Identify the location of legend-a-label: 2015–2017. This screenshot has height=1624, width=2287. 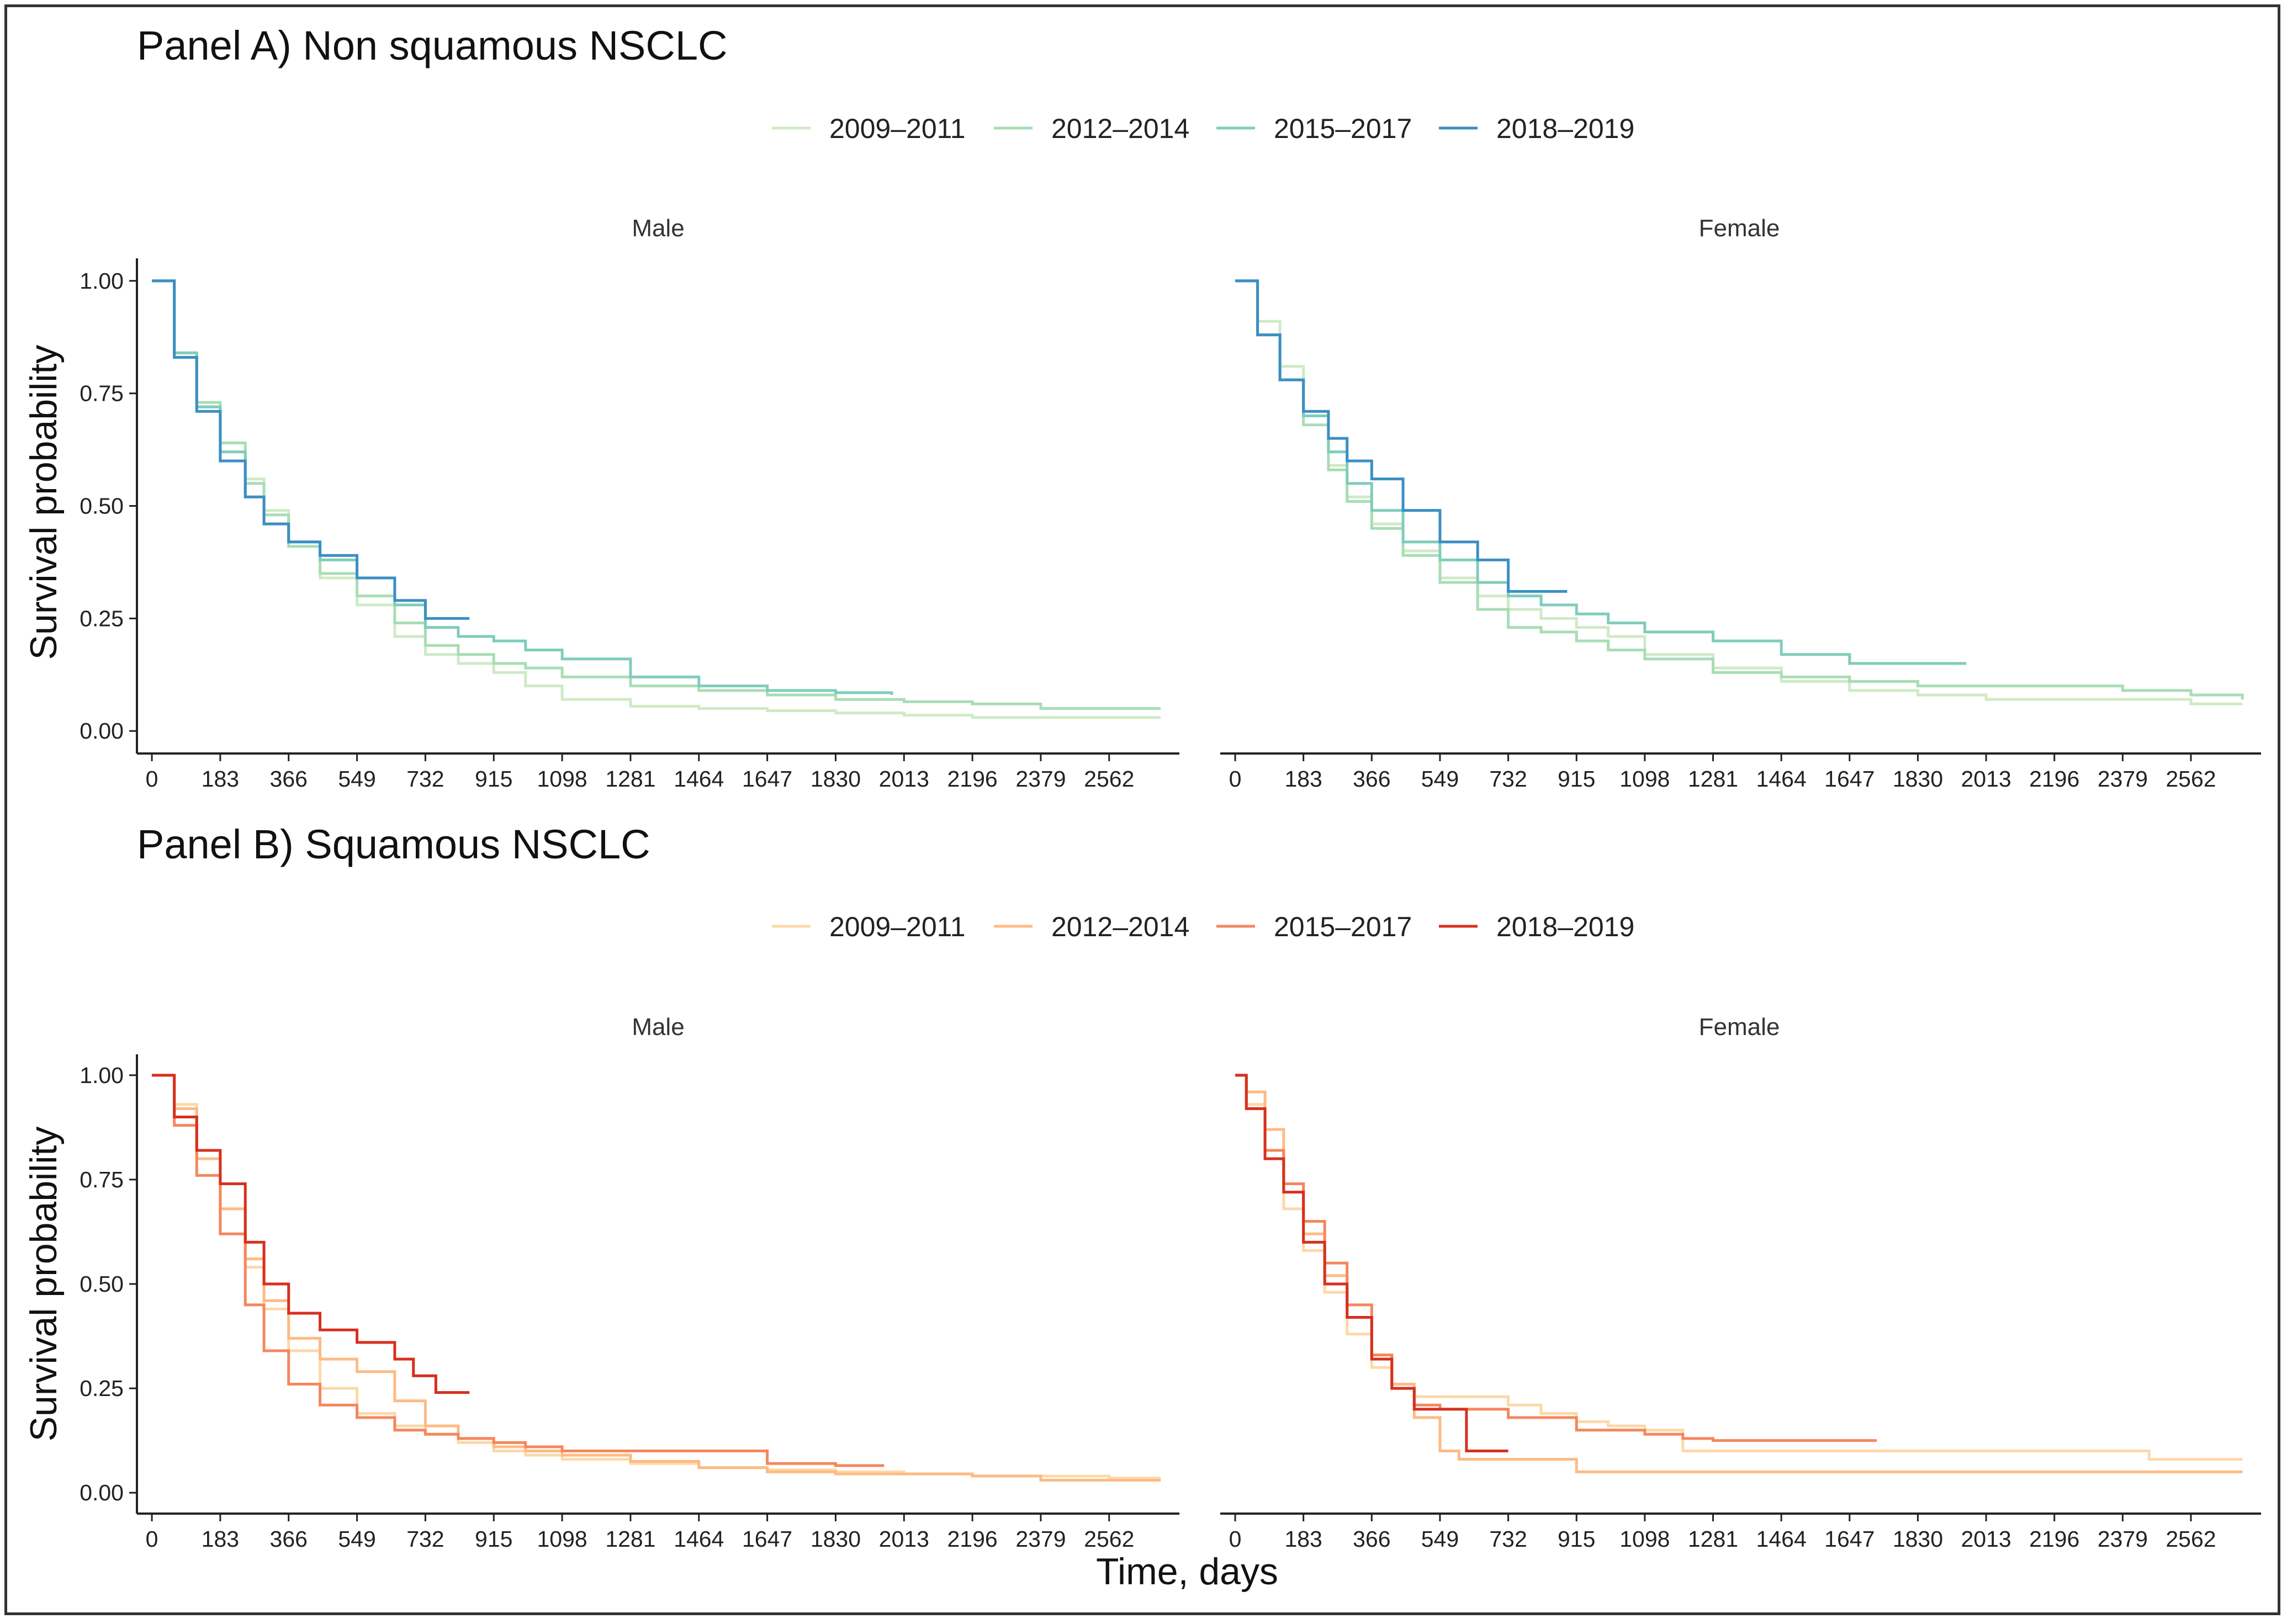
(1343, 128).